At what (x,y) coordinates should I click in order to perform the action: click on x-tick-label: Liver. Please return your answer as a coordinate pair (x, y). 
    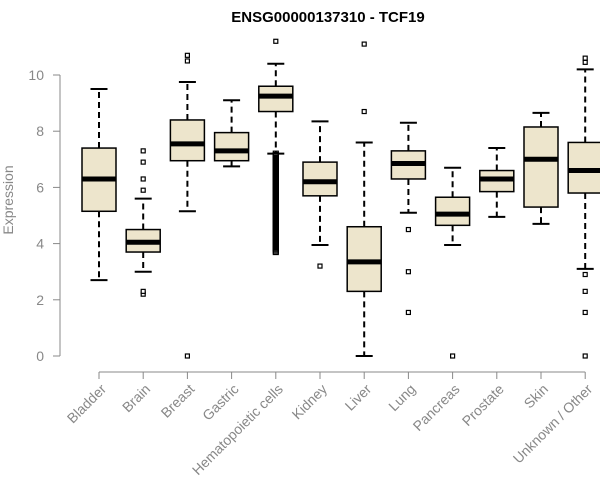
    Looking at the image, I should click on (358, 397).